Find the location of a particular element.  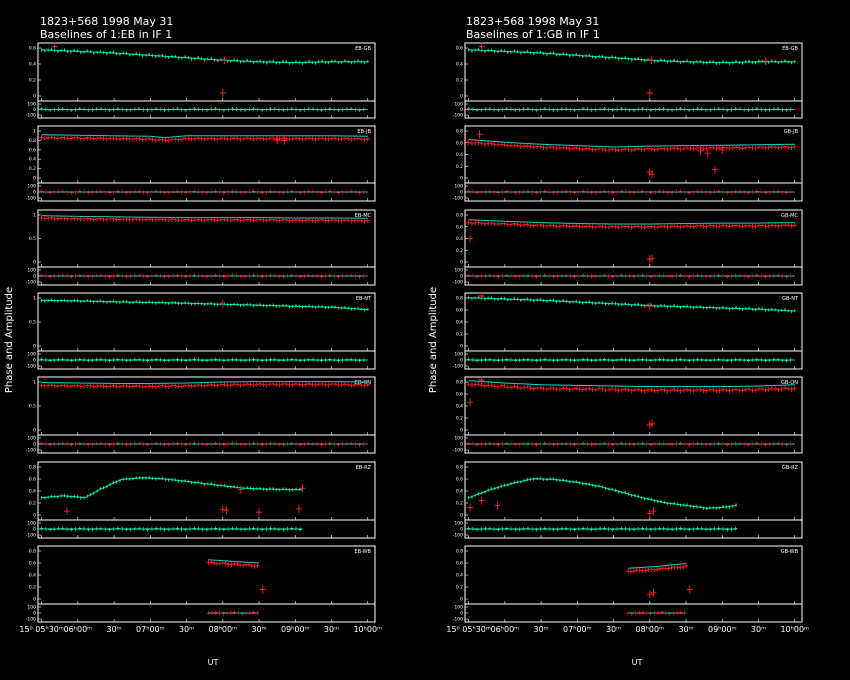

amp-tick-label: 0.2 is located at coordinates (32, 588).